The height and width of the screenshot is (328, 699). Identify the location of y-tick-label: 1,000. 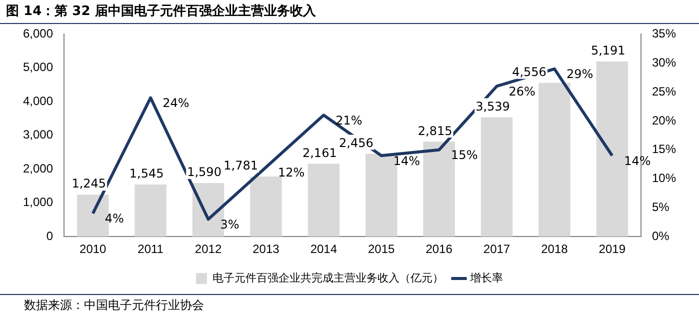
(38, 202).